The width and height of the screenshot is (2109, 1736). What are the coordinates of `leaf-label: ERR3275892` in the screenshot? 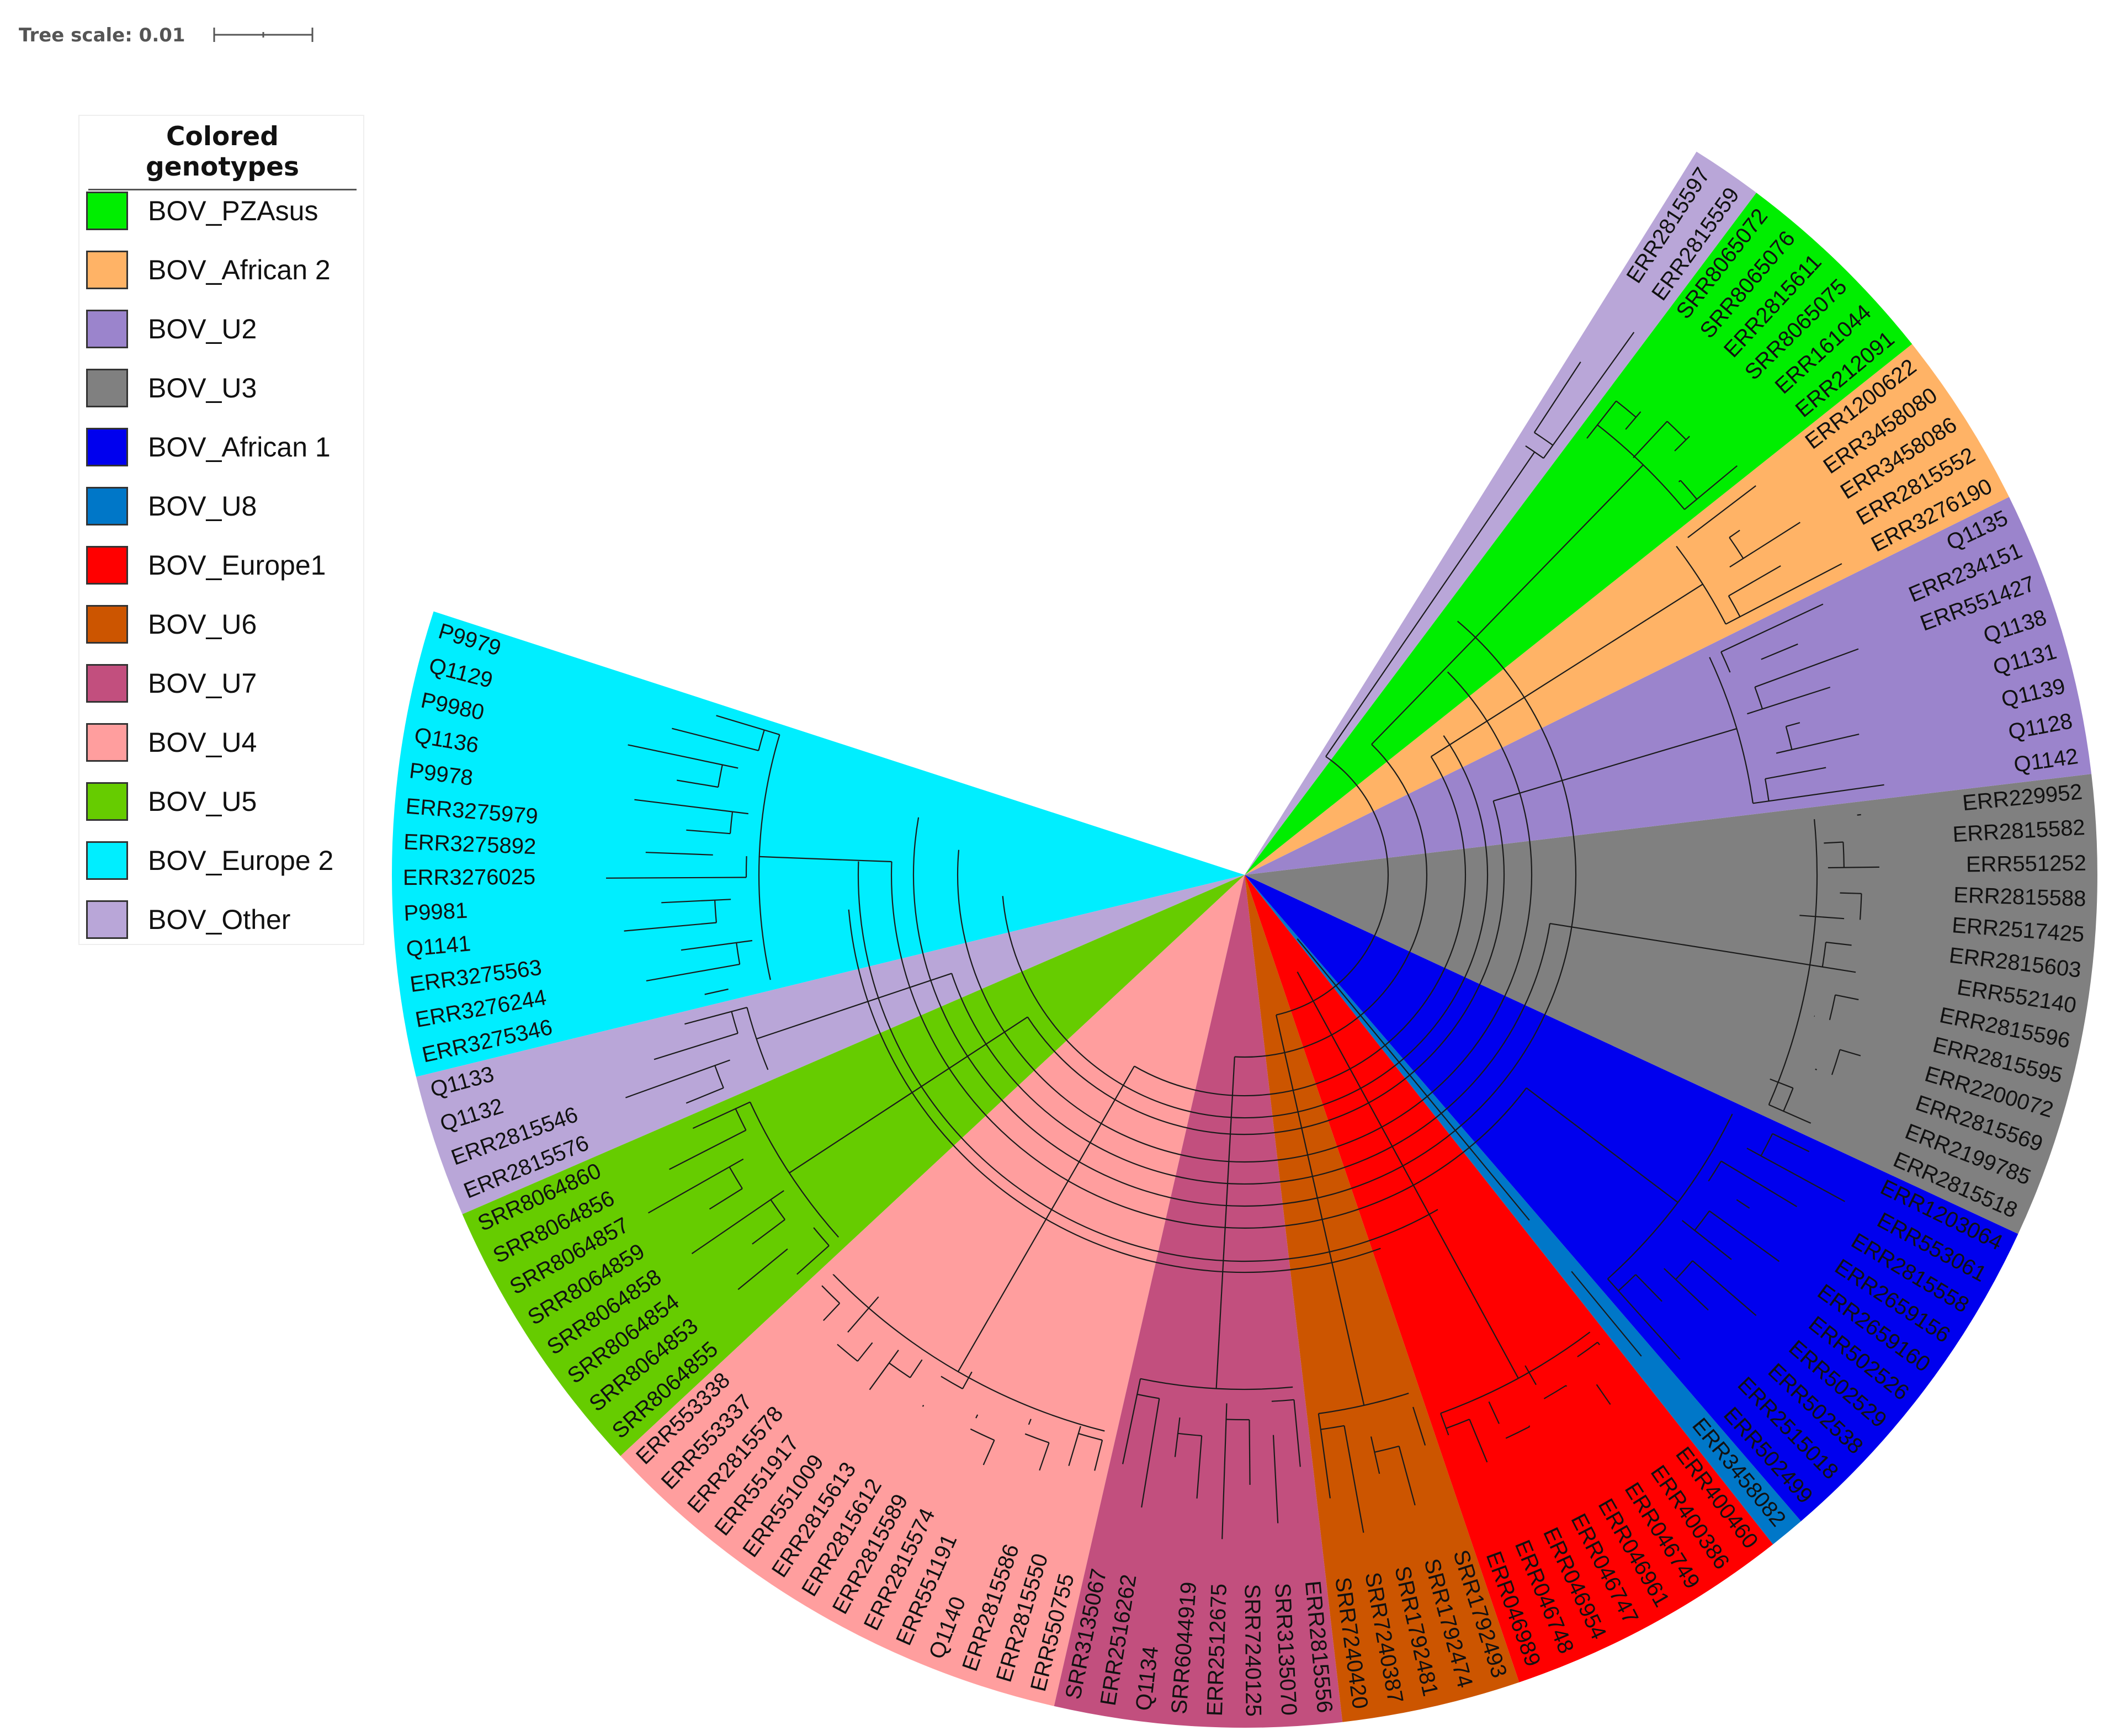 It's located at (469, 844).